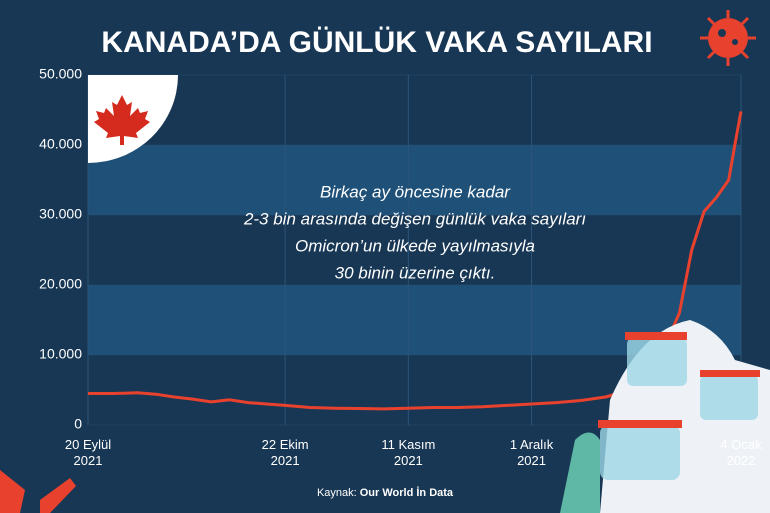  What do you see at coordinates (60, 74) in the screenshot?
I see `y-tick-label: 50.000` at bounding box center [60, 74].